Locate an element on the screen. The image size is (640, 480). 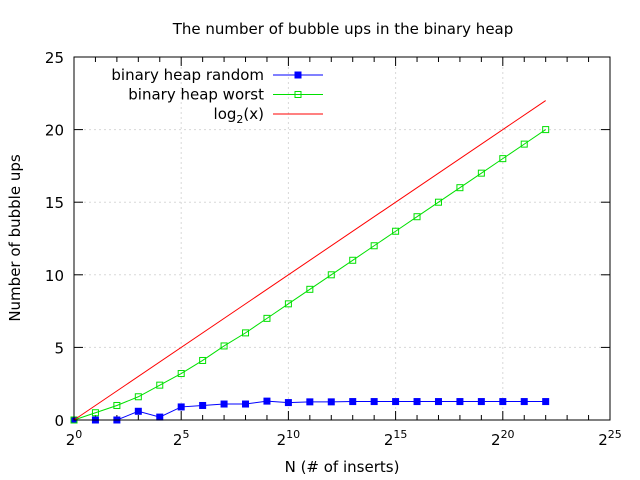
x-tick-label: 20 is located at coordinates (74, 438).